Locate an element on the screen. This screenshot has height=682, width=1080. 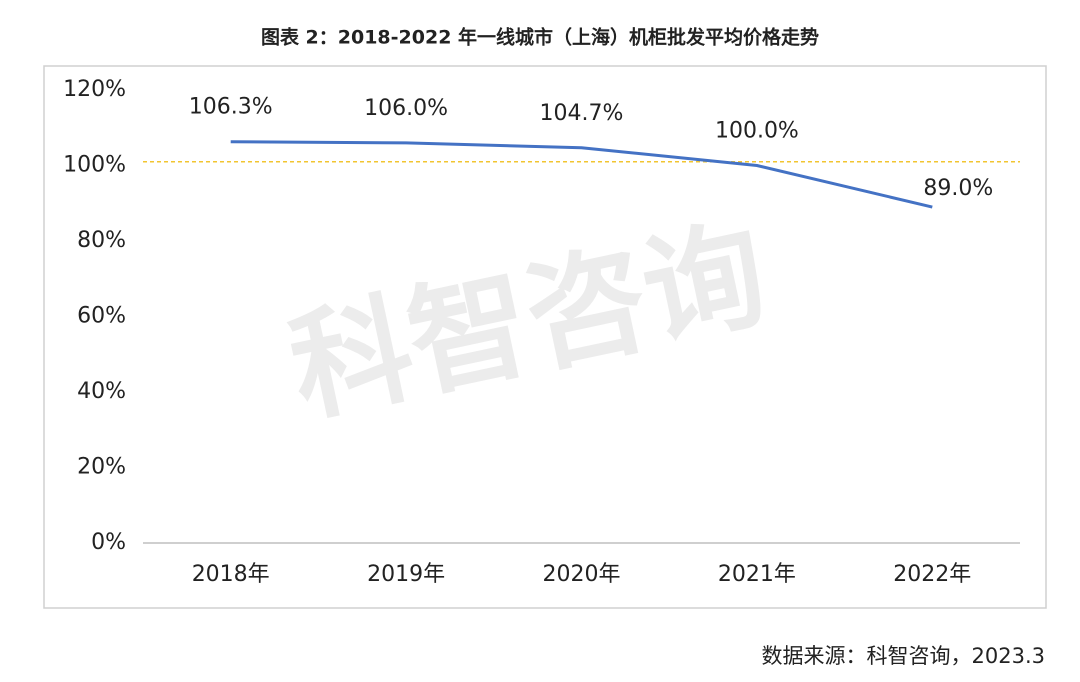
x-tick-label: 2020年 is located at coordinates (582, 574).